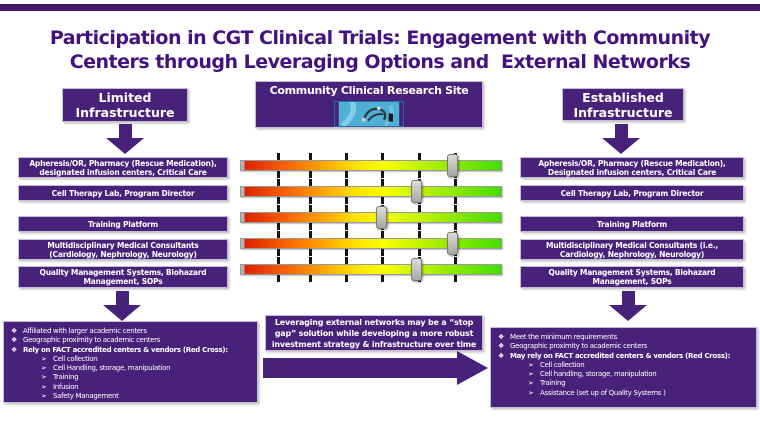 The width and height of the screenshot is (760, 440). What do you see at coordinates (623, 112) in the screenshot?
I see `header-line2: Infrastructure` at bounding box center [623, 112].